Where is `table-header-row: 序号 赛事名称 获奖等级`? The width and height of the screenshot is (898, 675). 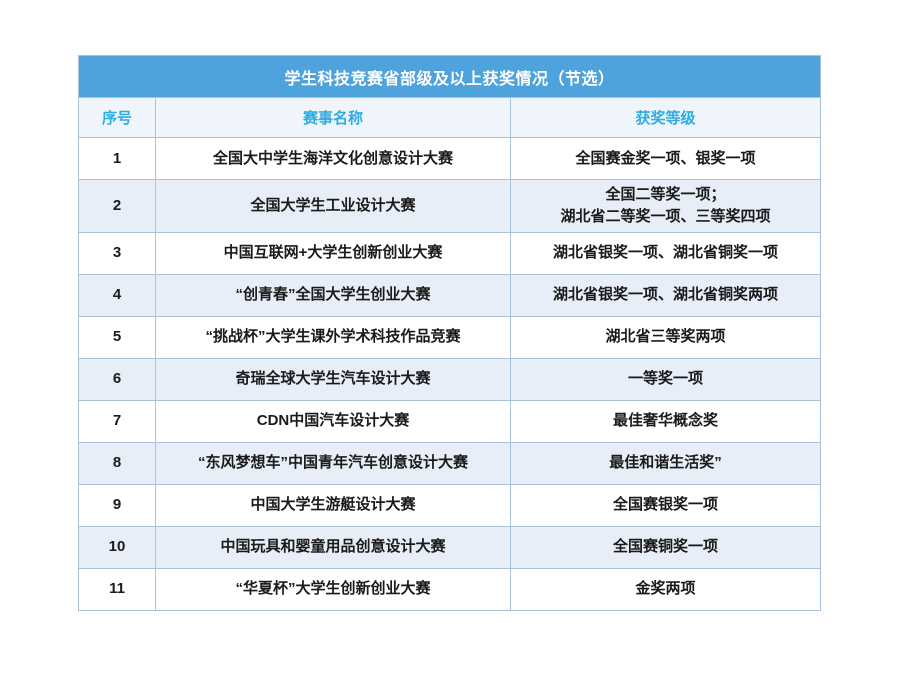
table-header-row: 序号 赛事名称 获奖等级 is located at coordinates (449, 117).